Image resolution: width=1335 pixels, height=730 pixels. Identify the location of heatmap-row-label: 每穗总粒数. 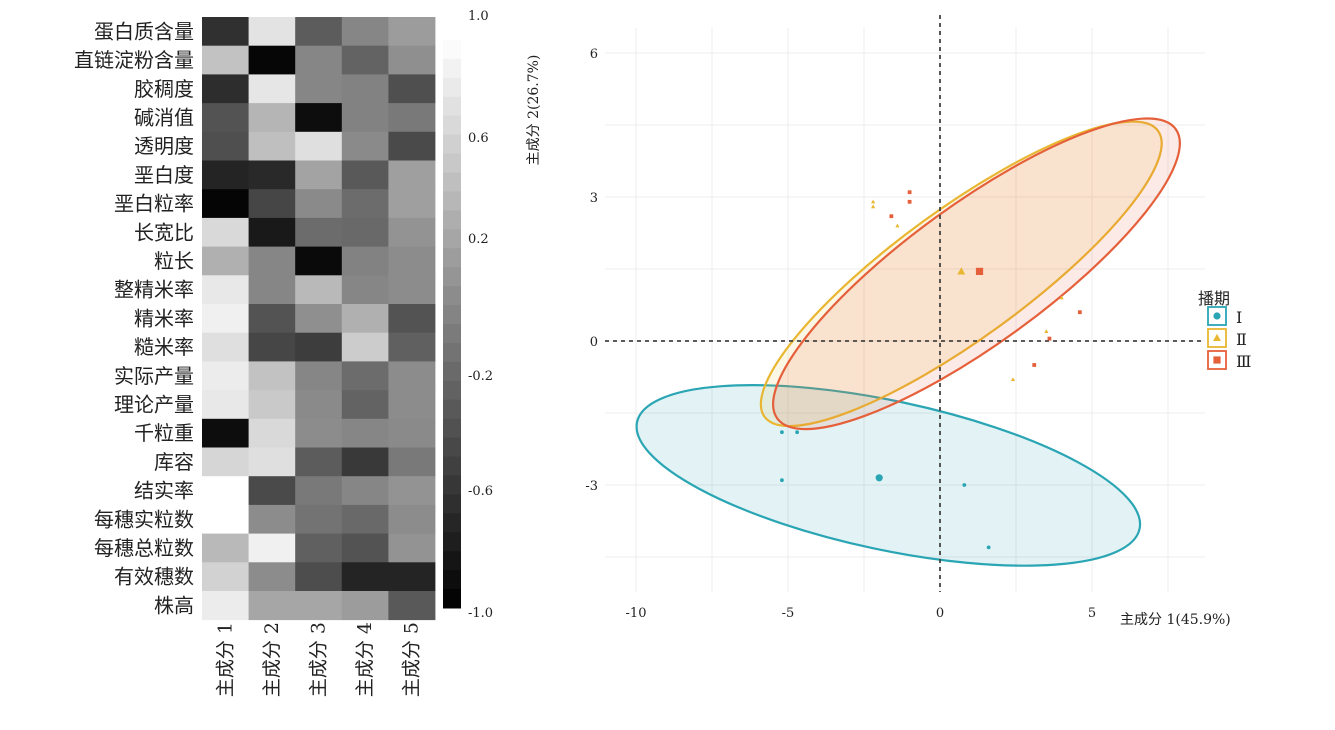
(144, 548).